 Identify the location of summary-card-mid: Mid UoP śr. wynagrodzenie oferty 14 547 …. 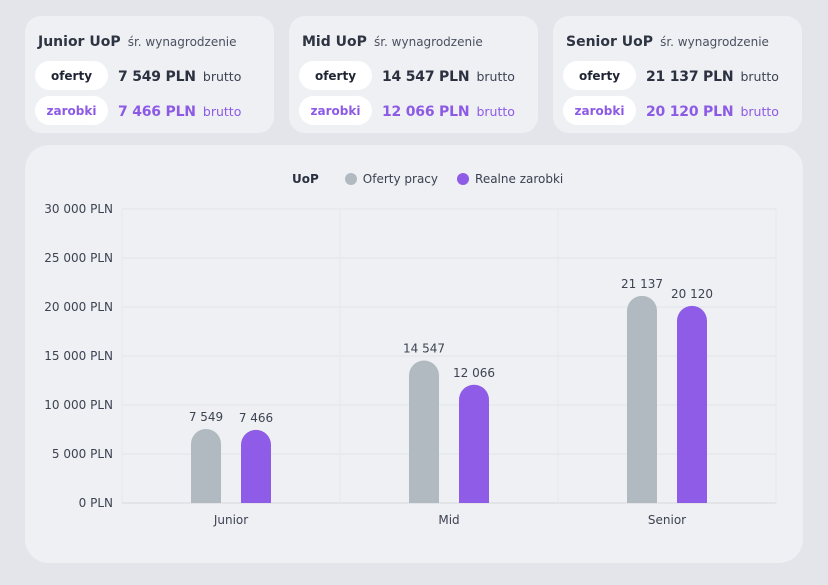
(413, 74).